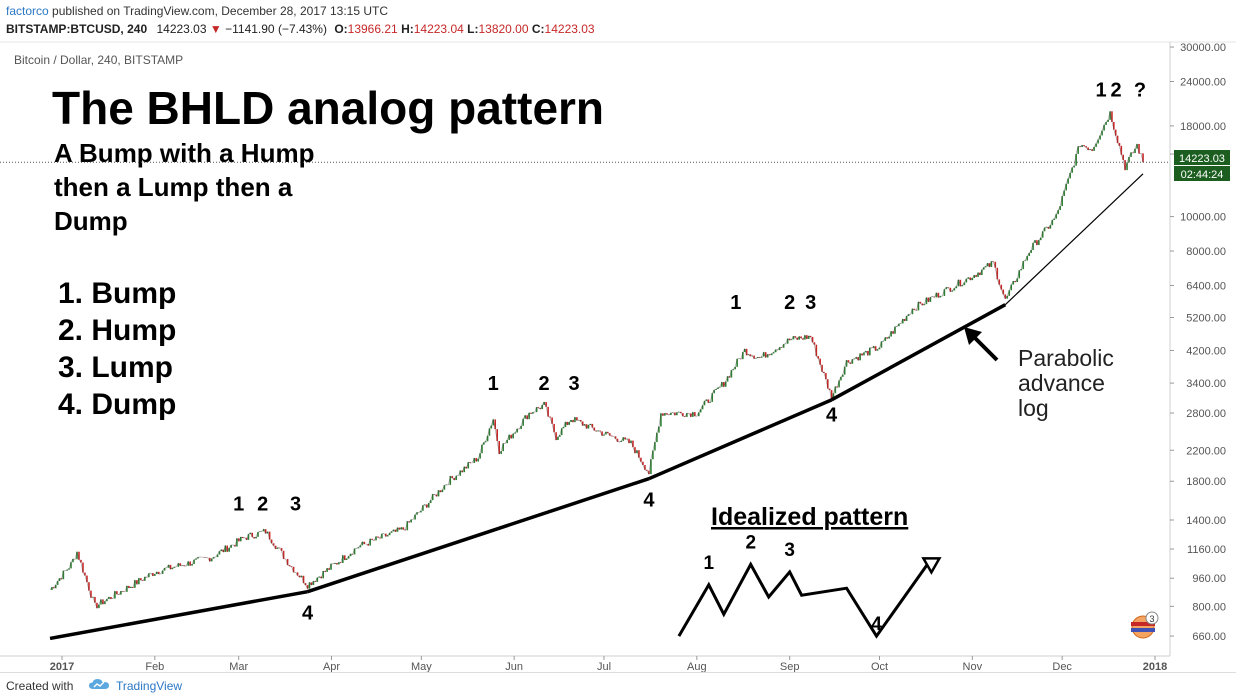 This screenshot has width=1236, height=699. I want to click on y-tick-label: 24000.00, so click(1203, 82).